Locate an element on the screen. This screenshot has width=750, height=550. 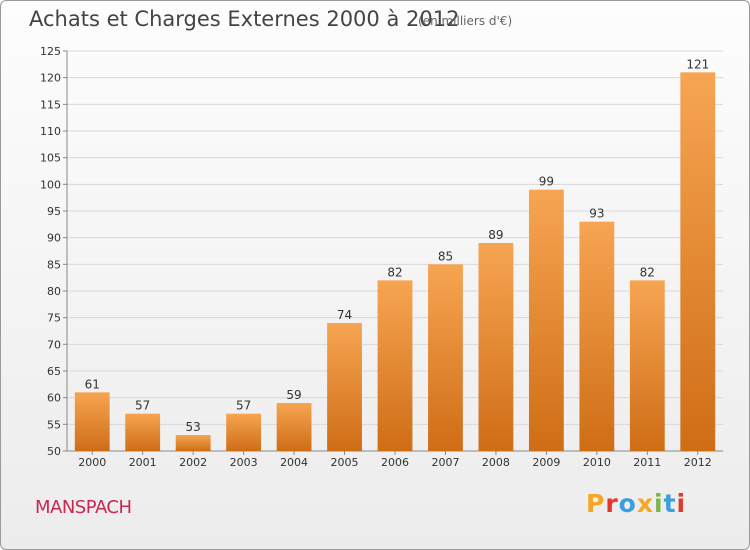
data-label: 99 is located at coordinates (546, 182).